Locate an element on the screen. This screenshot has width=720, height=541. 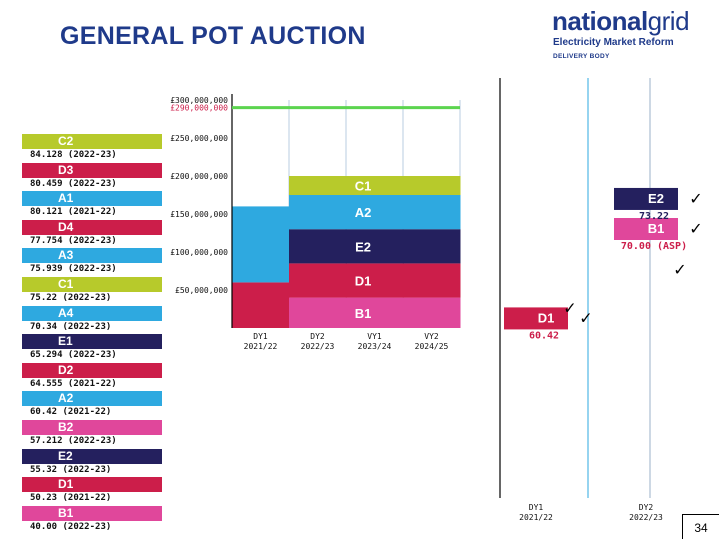
ladder-block-c2: C2 is located at coordinates (92, 141).